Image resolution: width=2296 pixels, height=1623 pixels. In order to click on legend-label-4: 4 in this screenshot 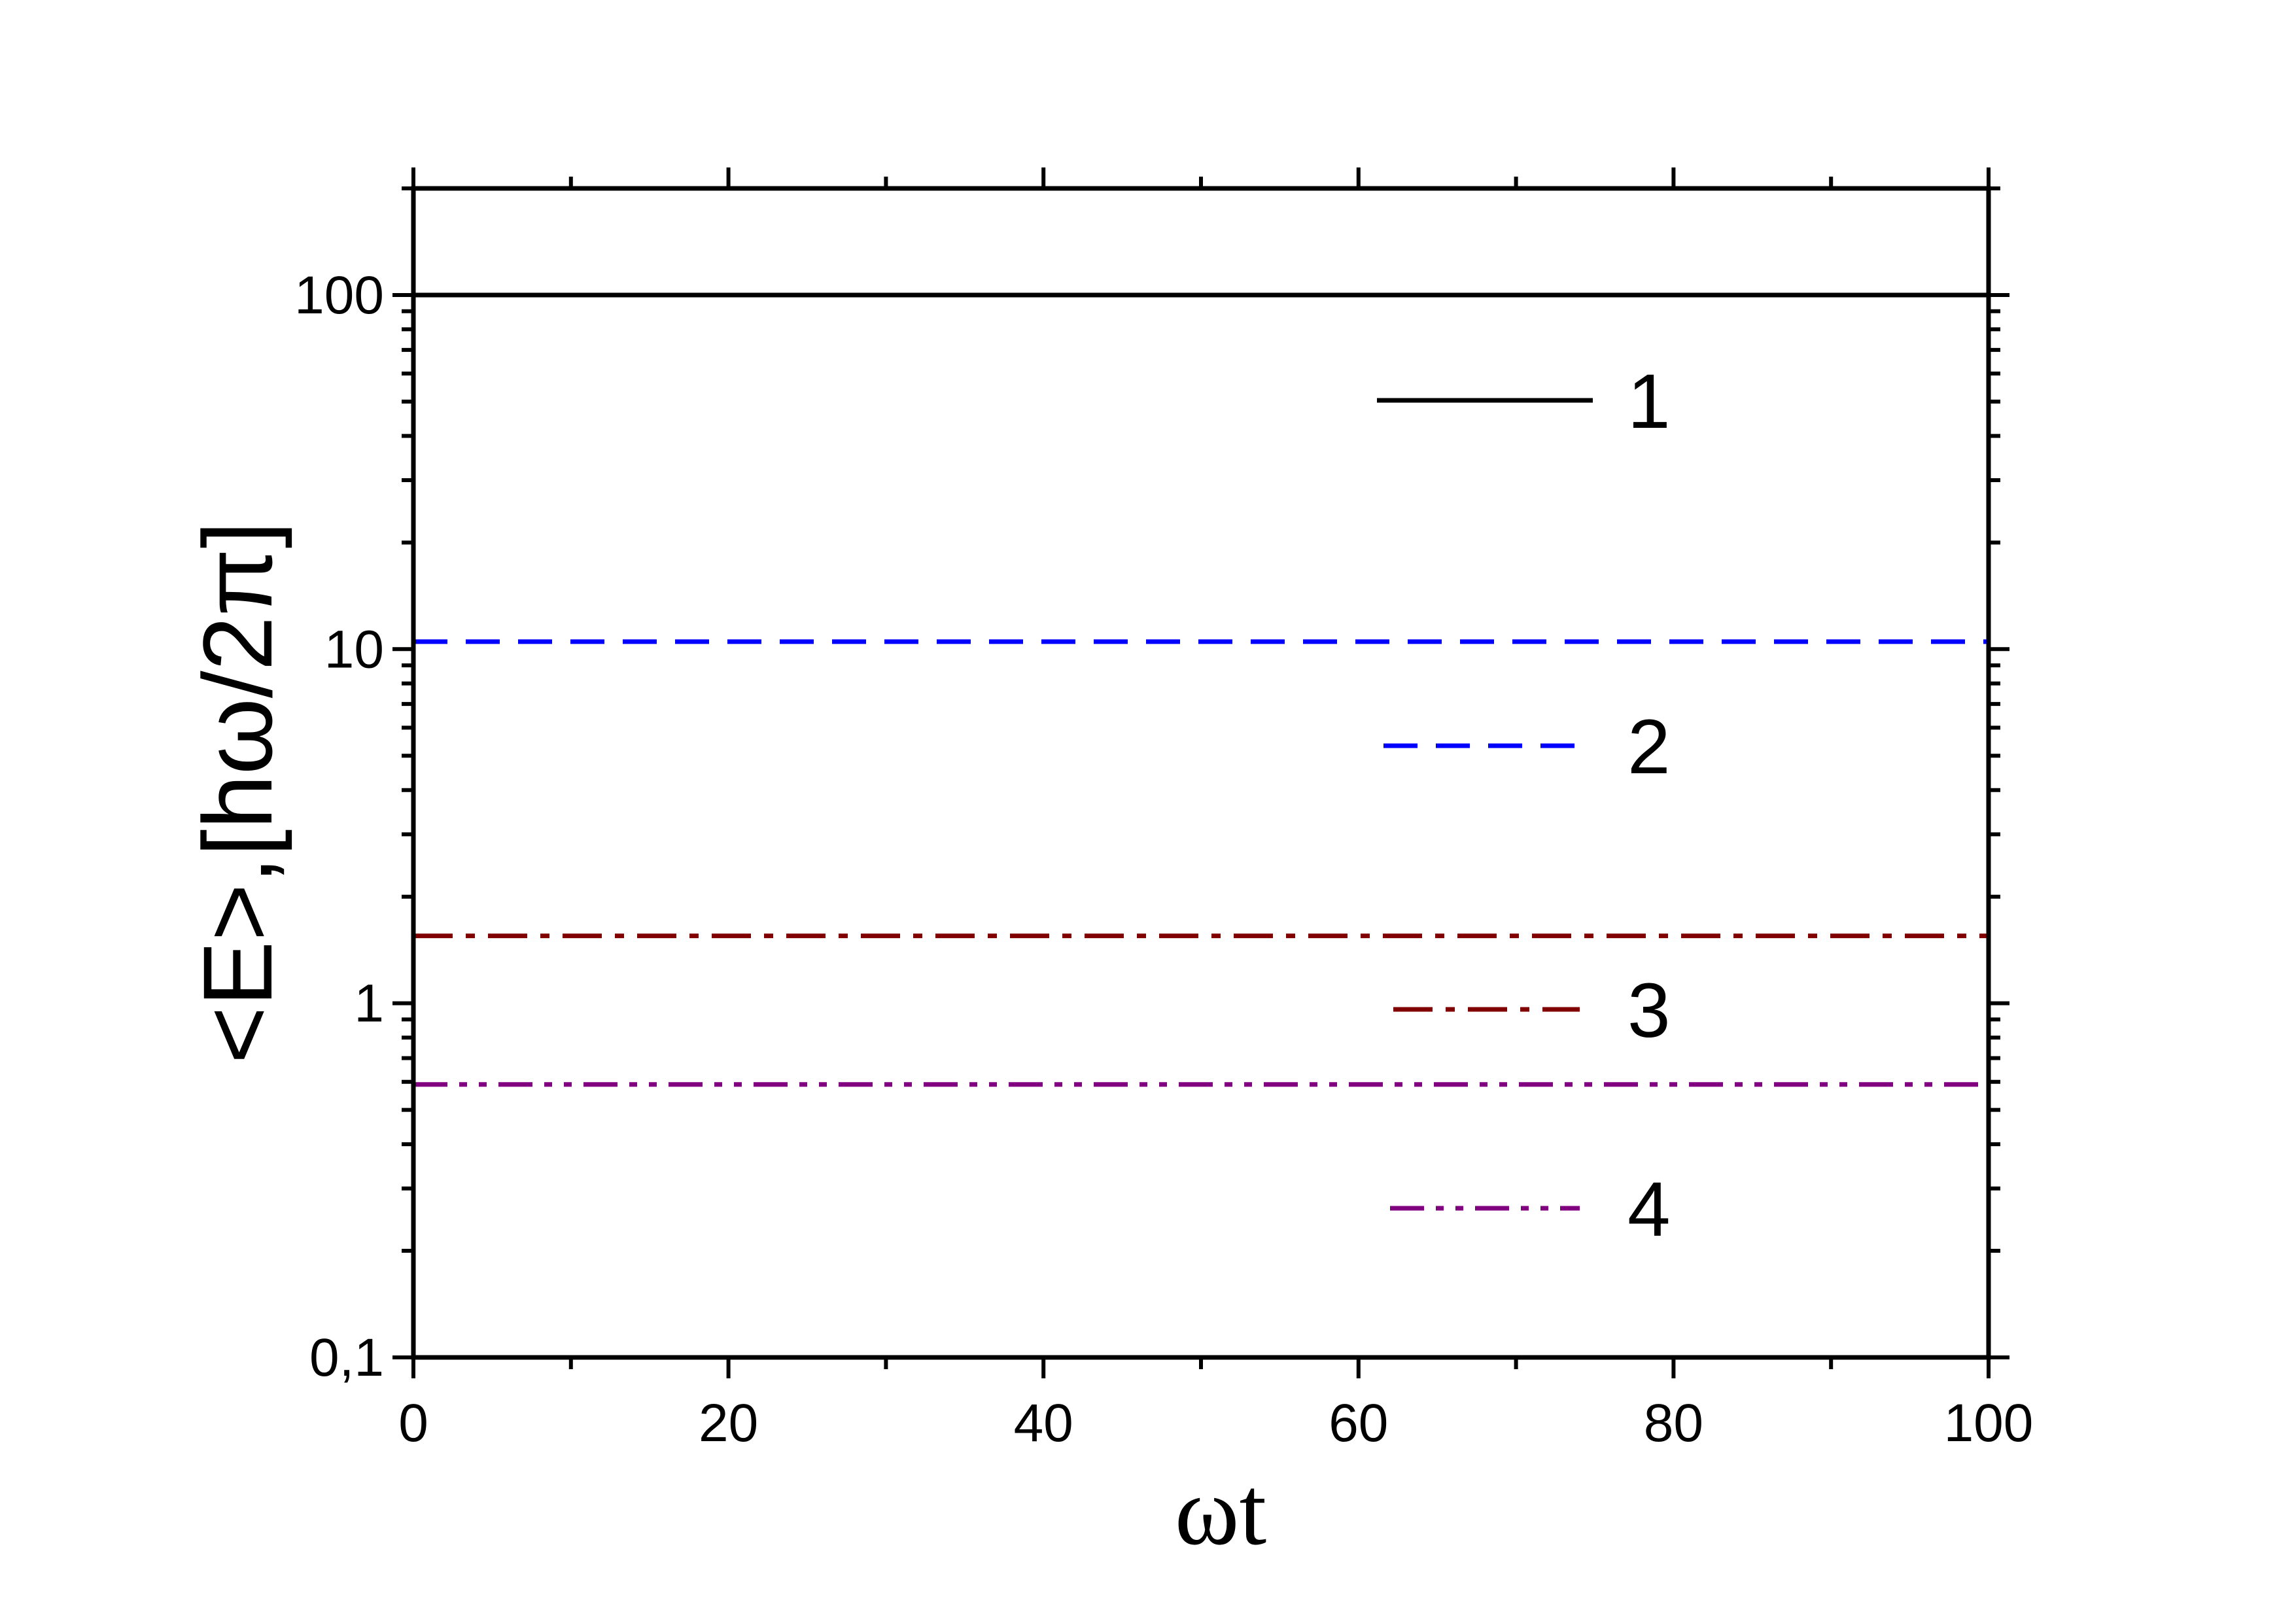, I will do `click(1649, 1209)`.